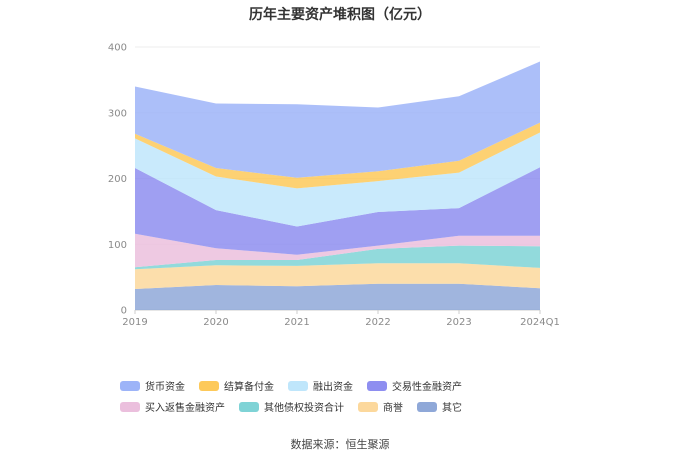  I want to click on legend-label: 融出资金, so click(333, 387).